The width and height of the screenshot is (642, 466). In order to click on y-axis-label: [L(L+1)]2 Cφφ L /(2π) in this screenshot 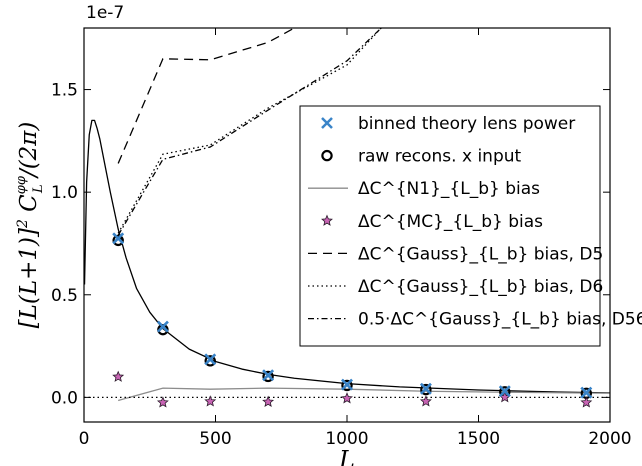, I will do `click(30, 225)`.